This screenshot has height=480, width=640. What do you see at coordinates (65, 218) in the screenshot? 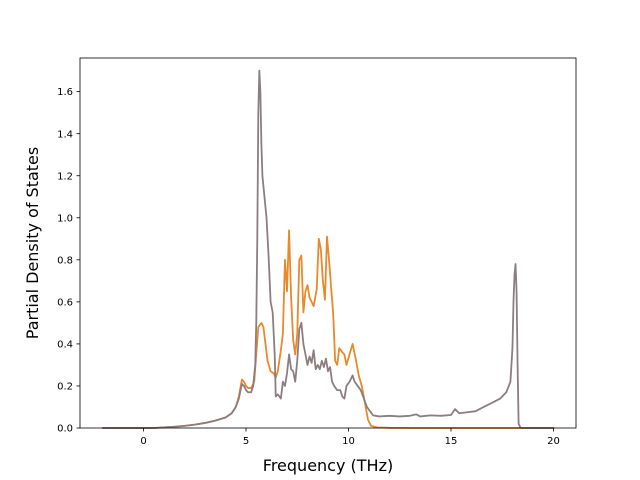
I see `y-tick-label: 1.0` at bounding box center [65, 218].